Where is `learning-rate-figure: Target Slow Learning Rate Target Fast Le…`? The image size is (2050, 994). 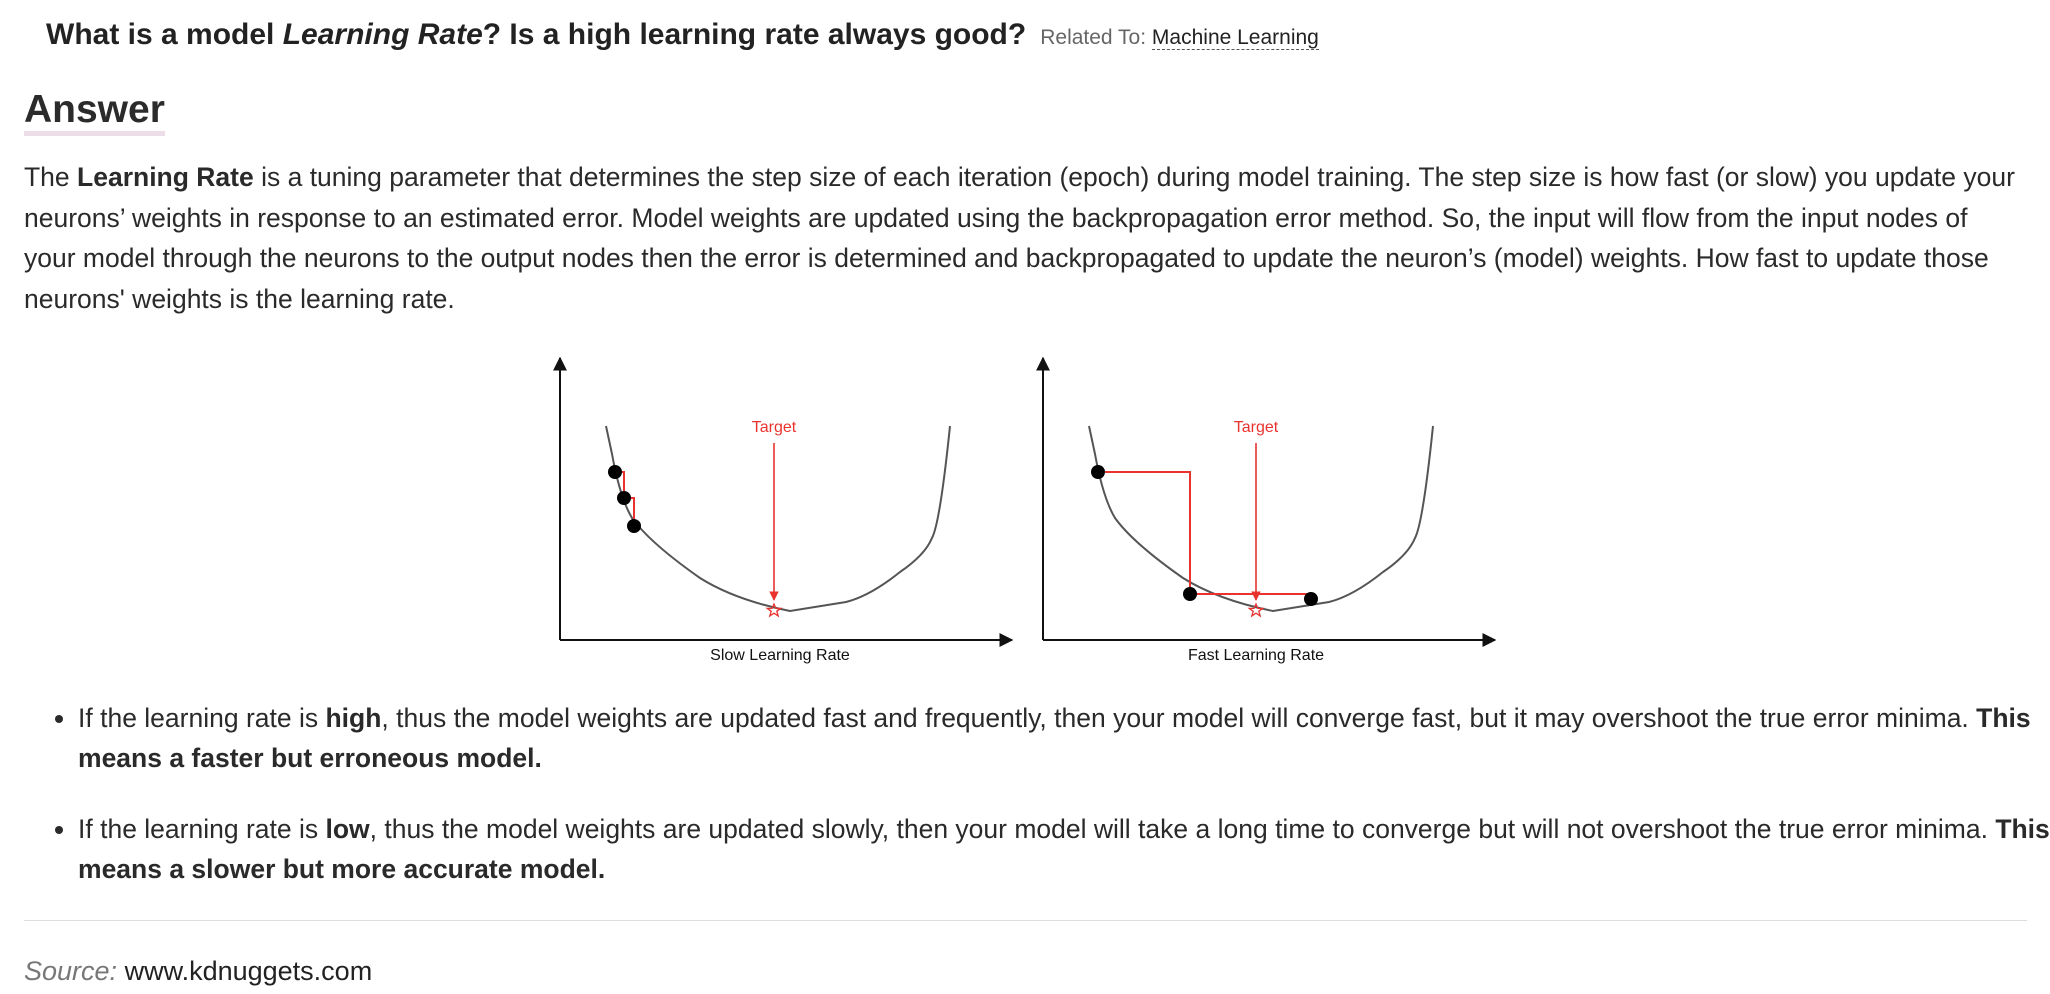
learning-rate-figure: Target Slow Learning Rate Target Fast Le… is located at coordinates (1025, 510).